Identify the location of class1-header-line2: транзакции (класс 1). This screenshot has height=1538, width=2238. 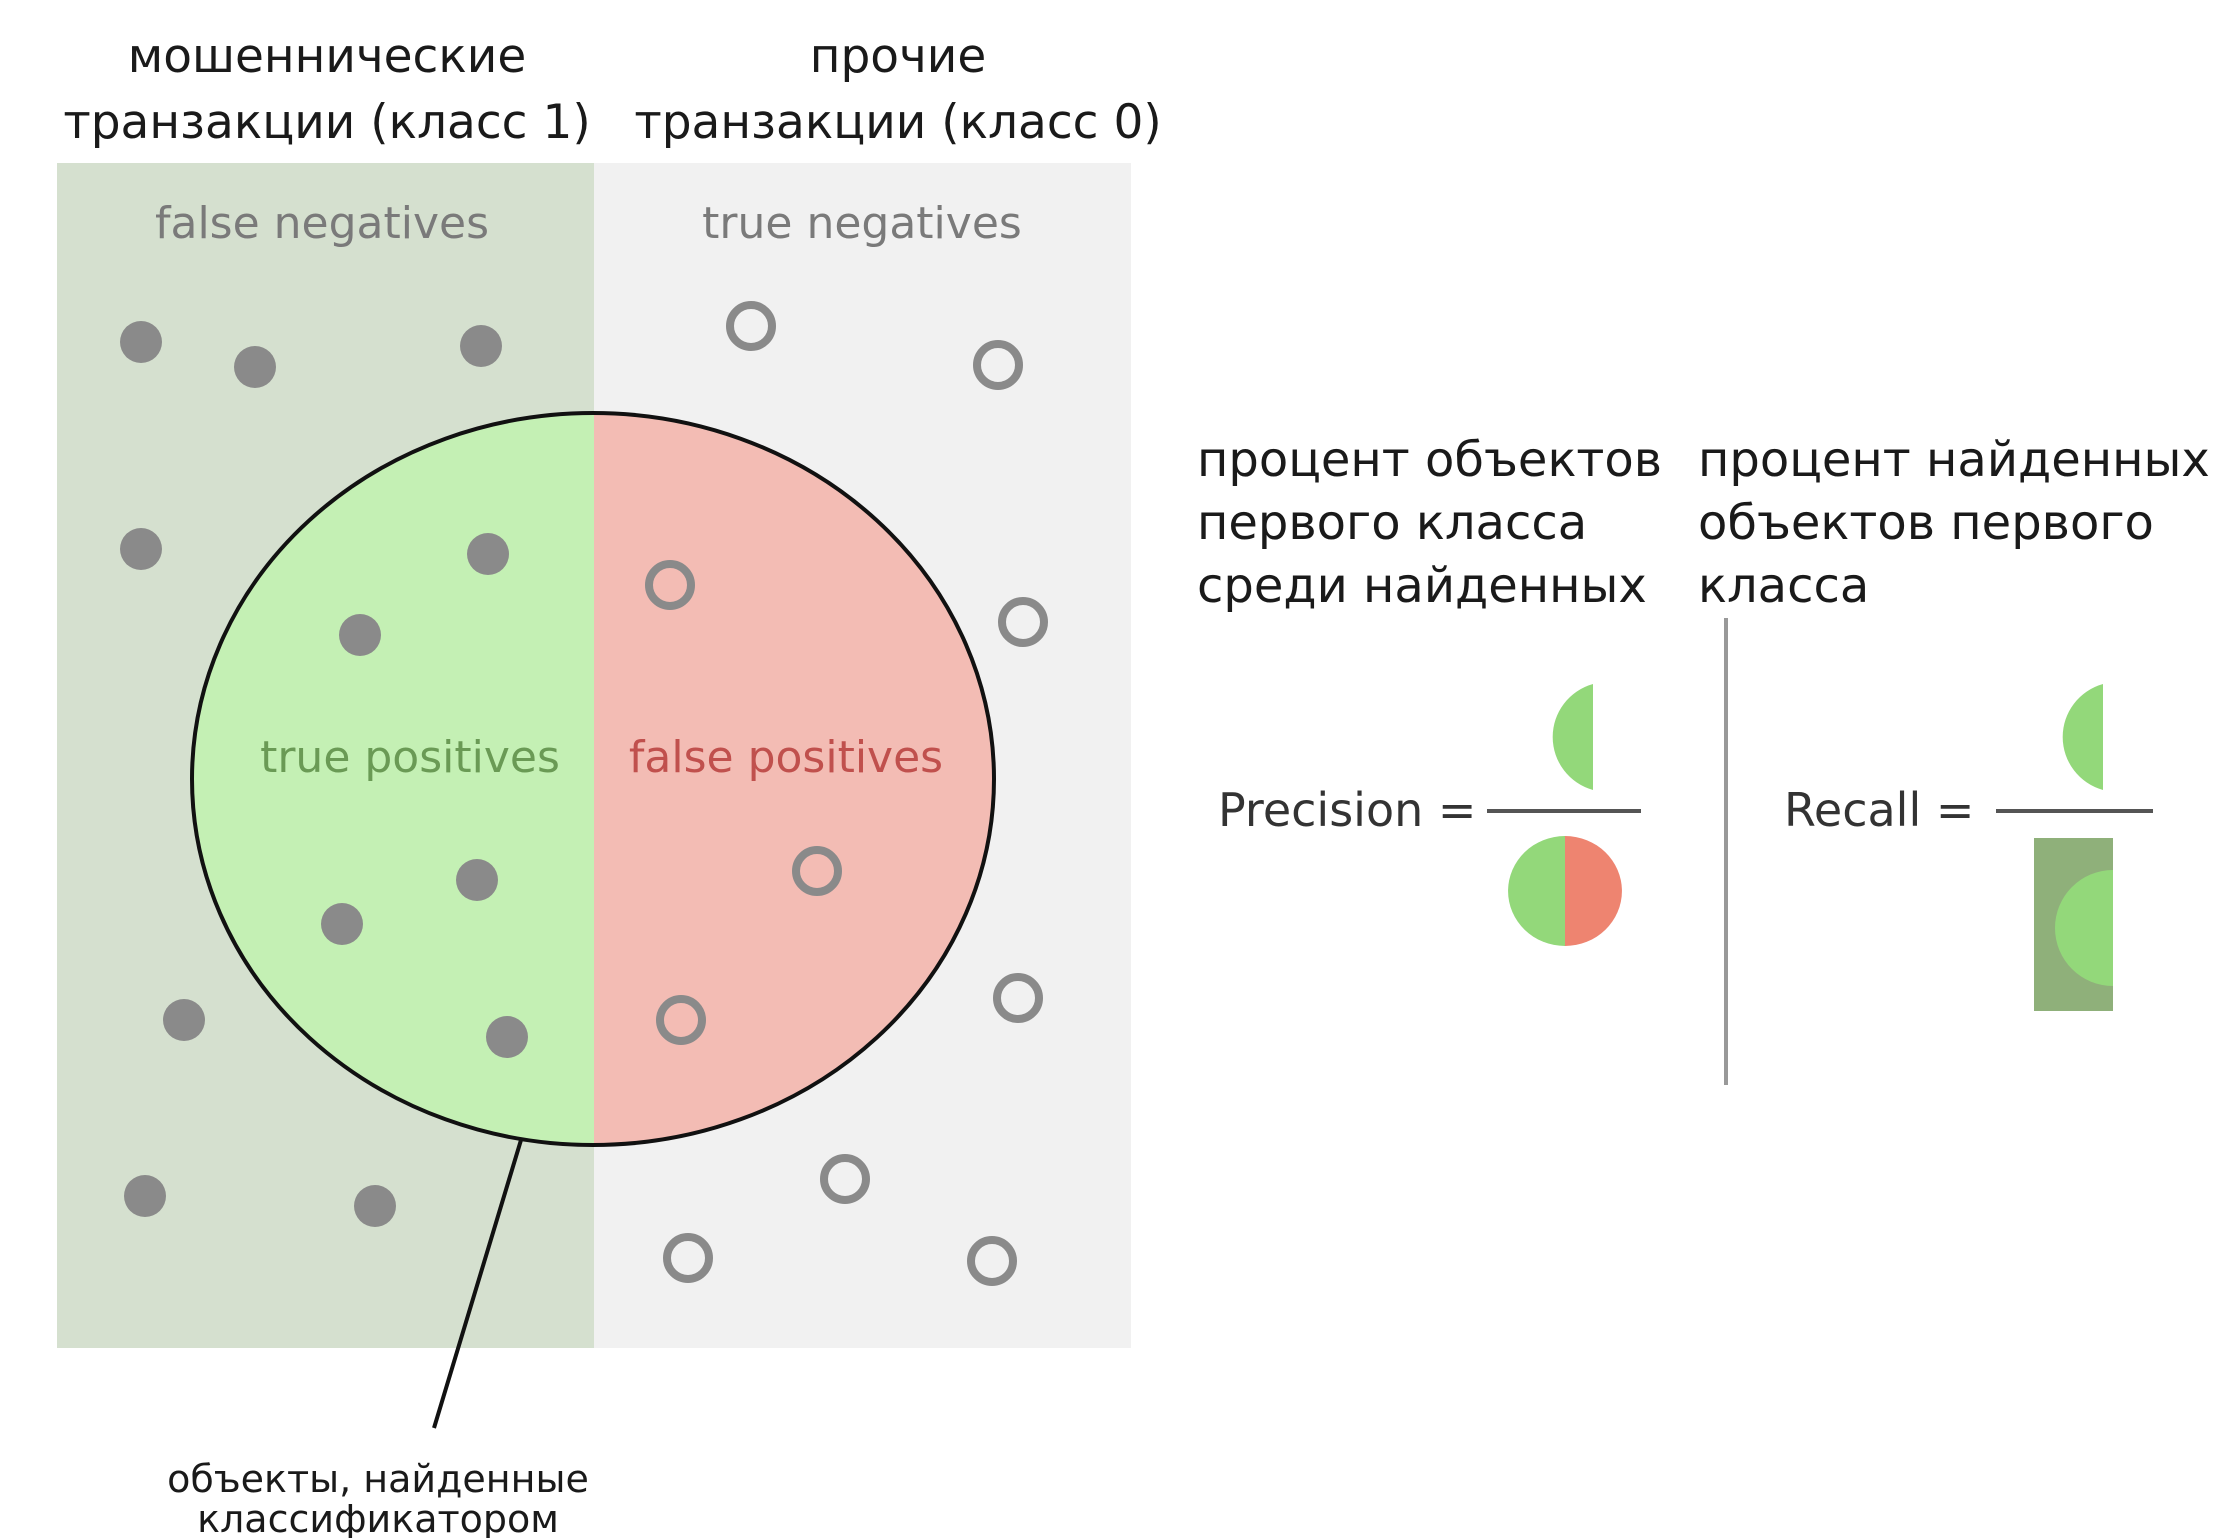
(326, 122).